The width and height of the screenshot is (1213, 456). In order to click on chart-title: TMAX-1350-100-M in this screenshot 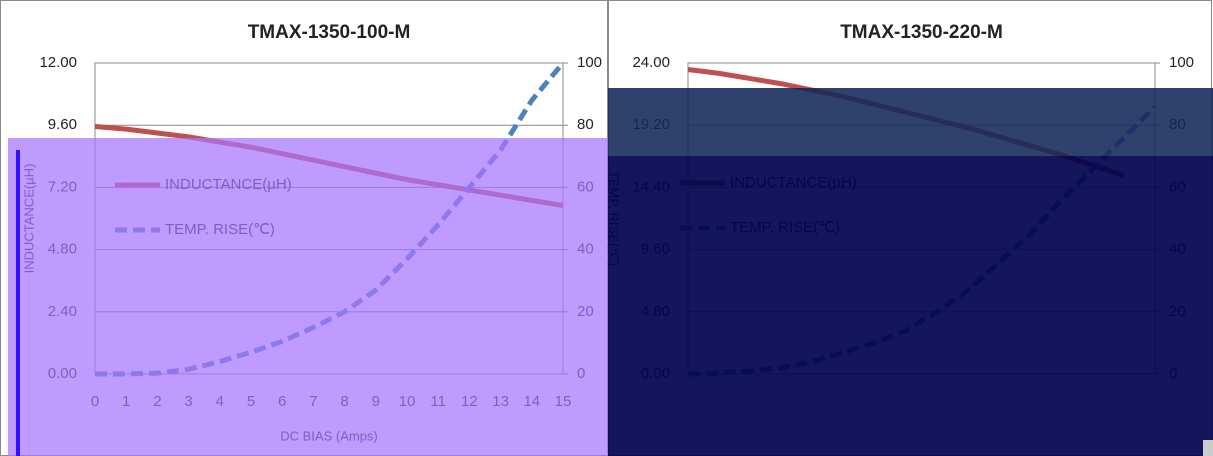, I will do `click(329, 32)`.